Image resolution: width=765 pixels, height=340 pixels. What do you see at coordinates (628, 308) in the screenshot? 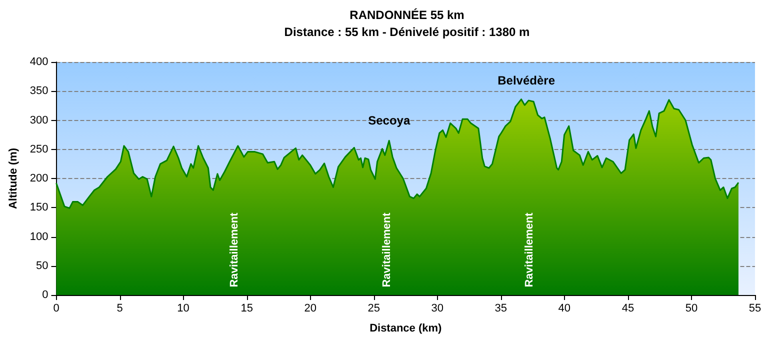
I see `x-tick-label: 45` at bounding box center [628, 308].